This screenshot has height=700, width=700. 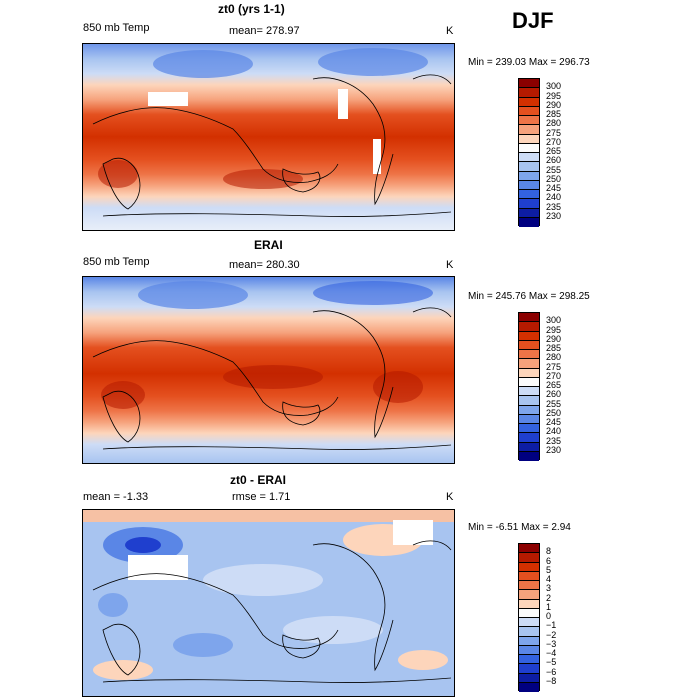 What do you see at coordinates (519, 527) in the screenshot?
I see `panel-3-minmax: Min = -6.51 Max = 2.94` at bounding box center [519, 527].